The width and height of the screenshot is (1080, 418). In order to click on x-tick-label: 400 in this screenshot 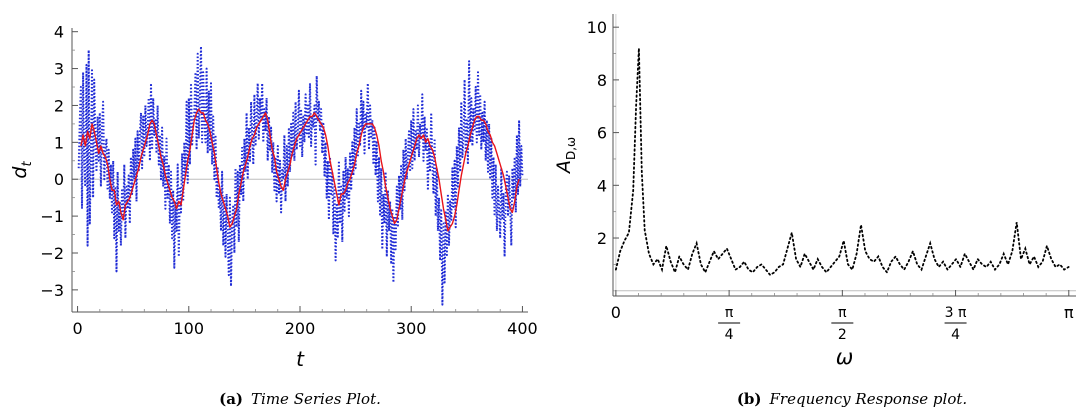, I will do `click(522, 328)`.